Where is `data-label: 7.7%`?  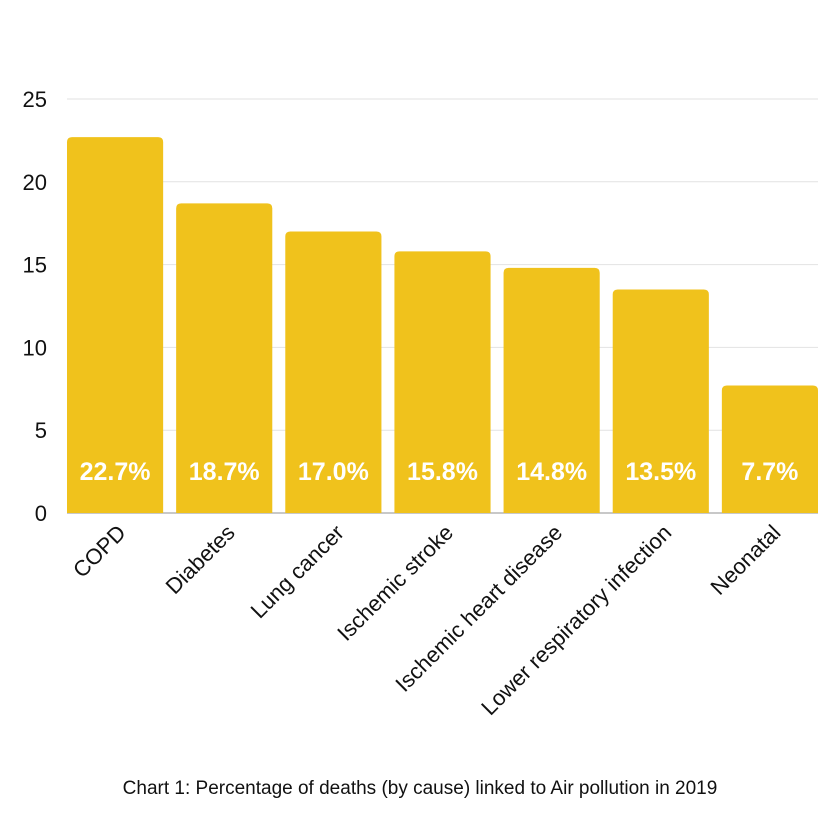
data-label: 7.7% is located at coordinates (769, 472).